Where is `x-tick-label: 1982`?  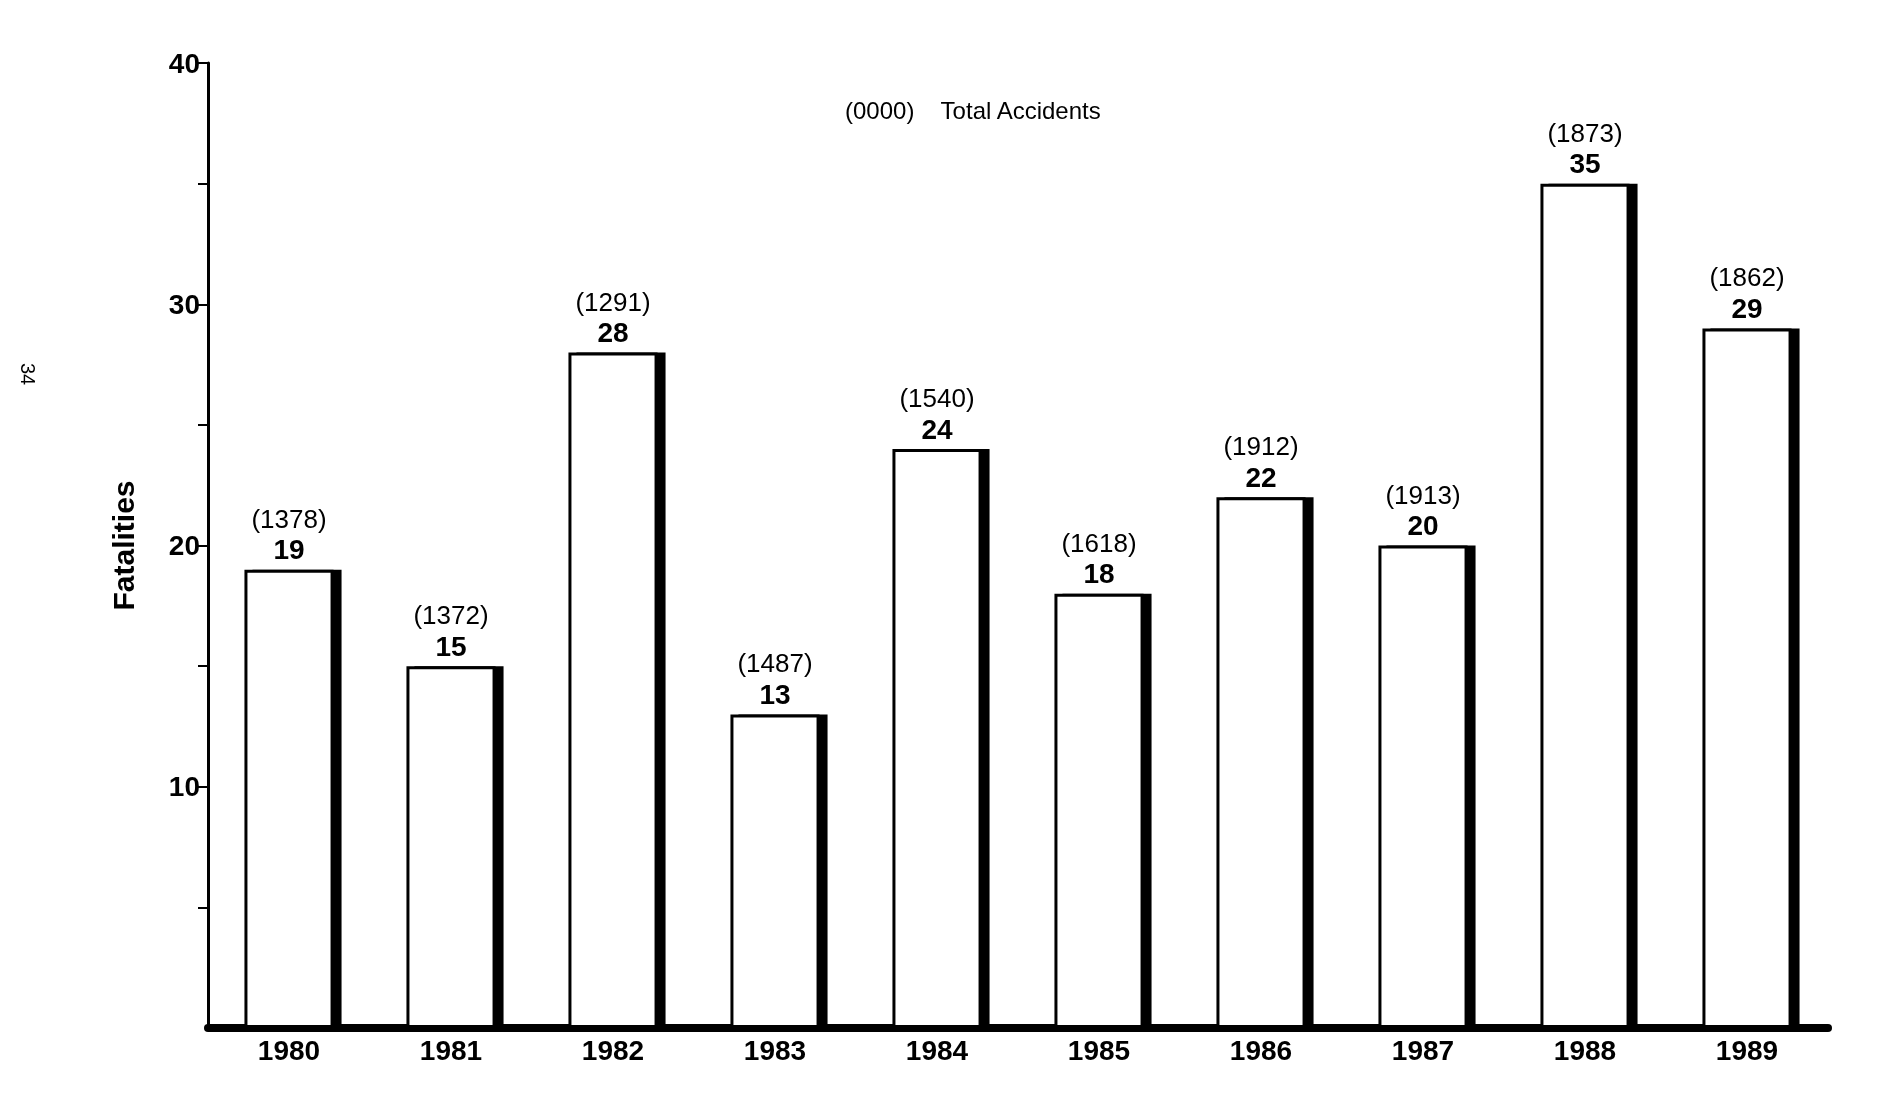
x-tick-label: 1982 is located at coordinates (613, 1050).